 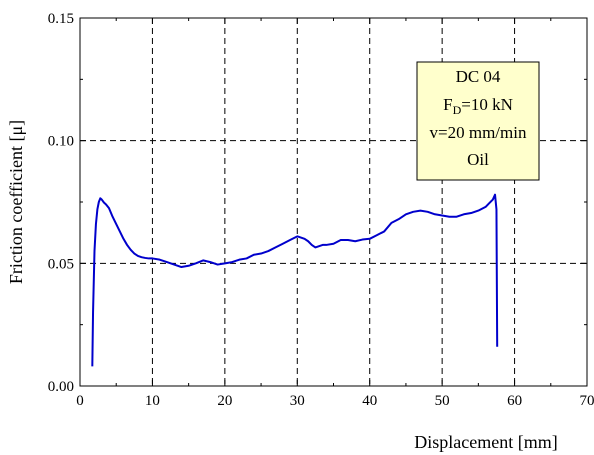 I want to click on x-tick-label: 50, so click(x=442, y=401).